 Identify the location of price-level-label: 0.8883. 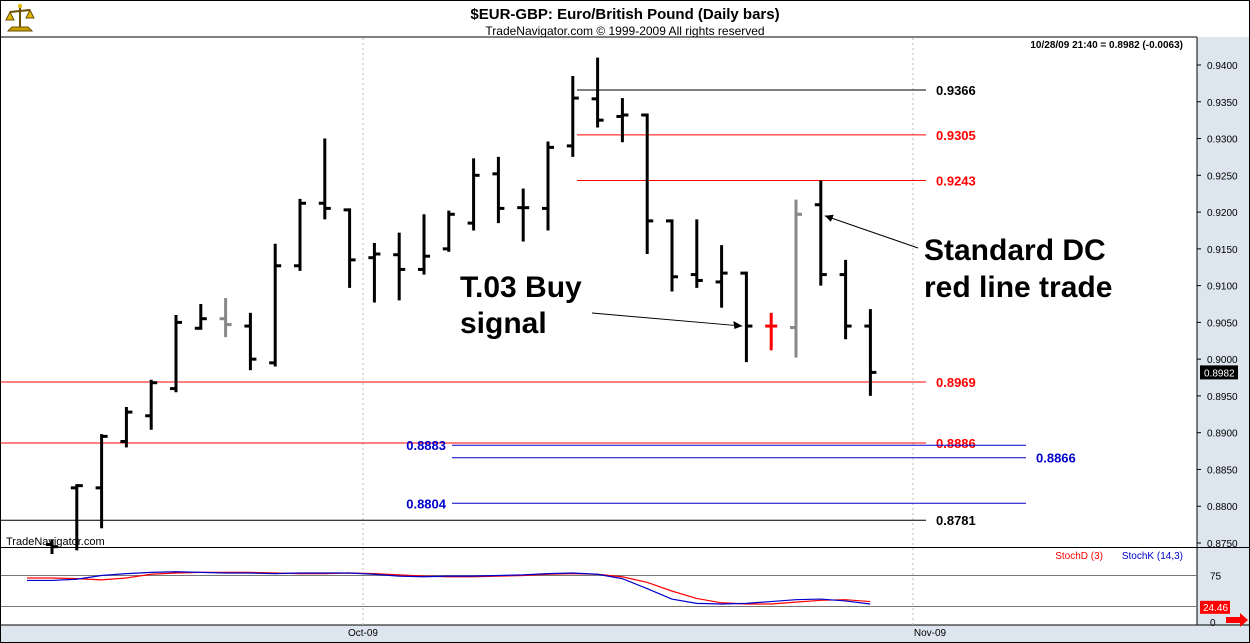
(426, 445).